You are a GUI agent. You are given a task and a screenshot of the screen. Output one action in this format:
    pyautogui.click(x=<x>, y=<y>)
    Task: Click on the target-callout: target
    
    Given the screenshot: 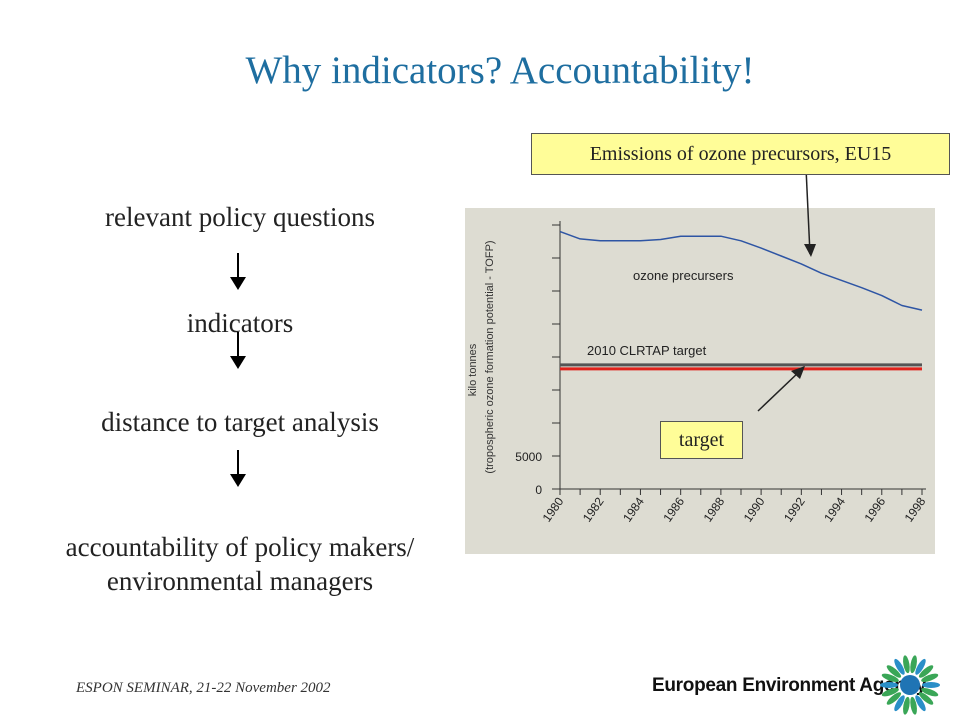 What is the action you would take?
    pyautogui.click(x=701, y=440)
    